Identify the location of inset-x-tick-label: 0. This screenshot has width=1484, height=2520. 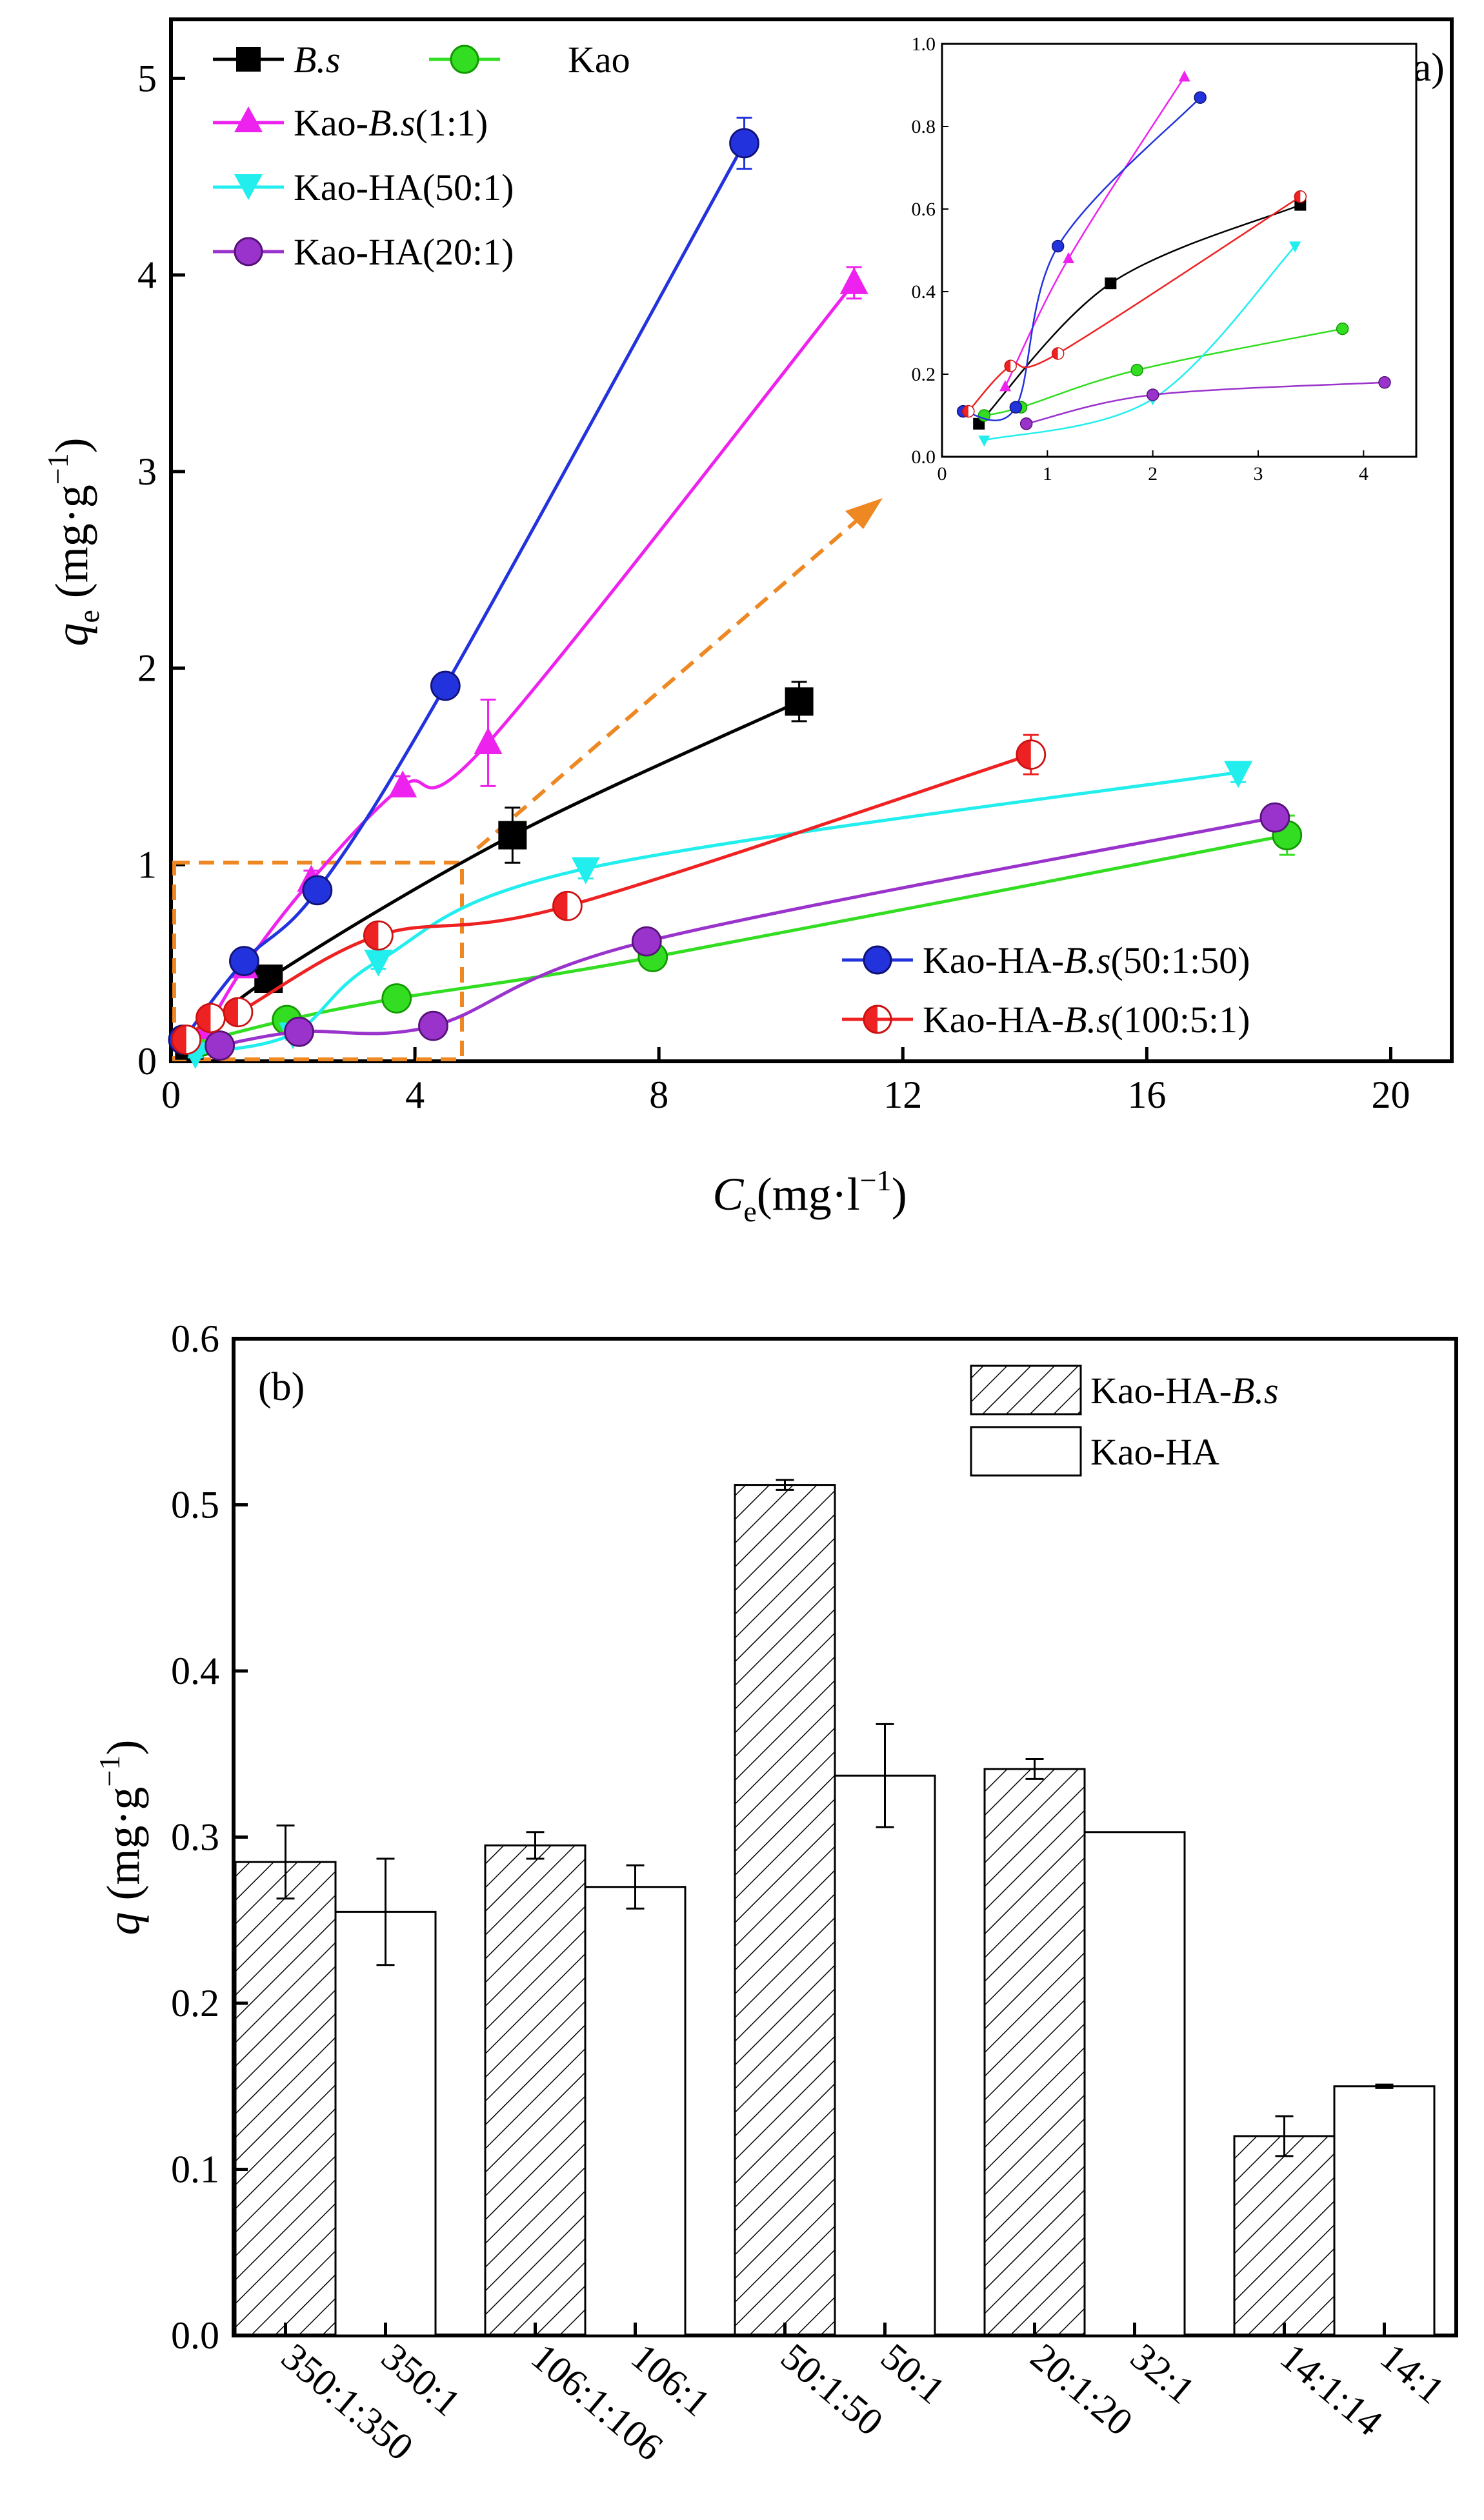
(942, 474).